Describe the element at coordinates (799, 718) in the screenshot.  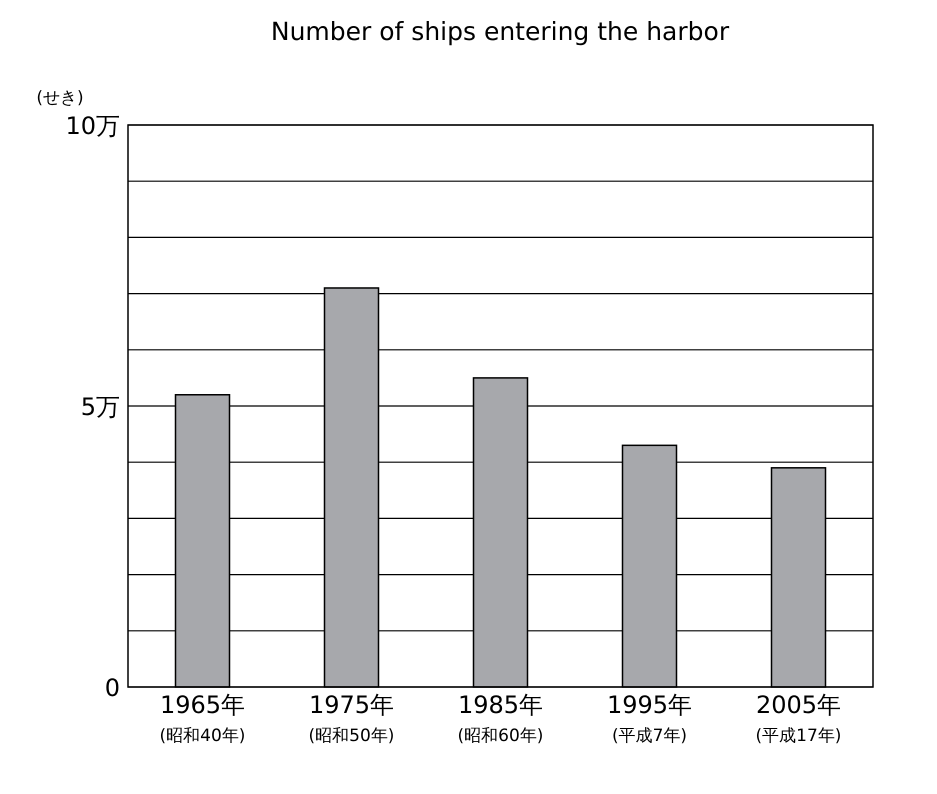
I see `x-tick-label: 2005年 (平成17年)` at that location.